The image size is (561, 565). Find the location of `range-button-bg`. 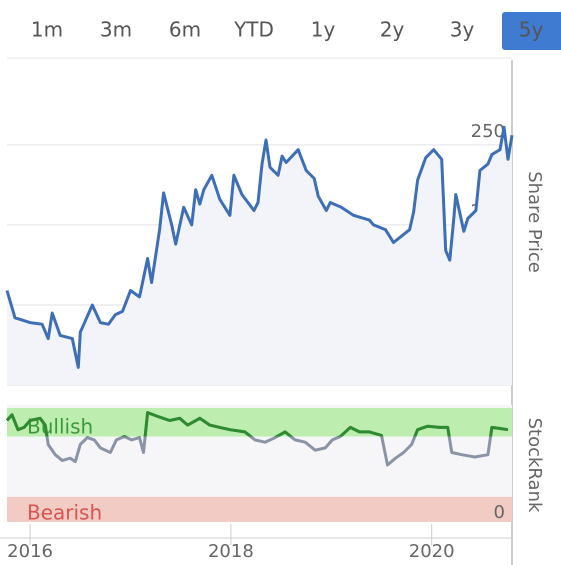

range-button-bg is located at coordinates (531, 31).